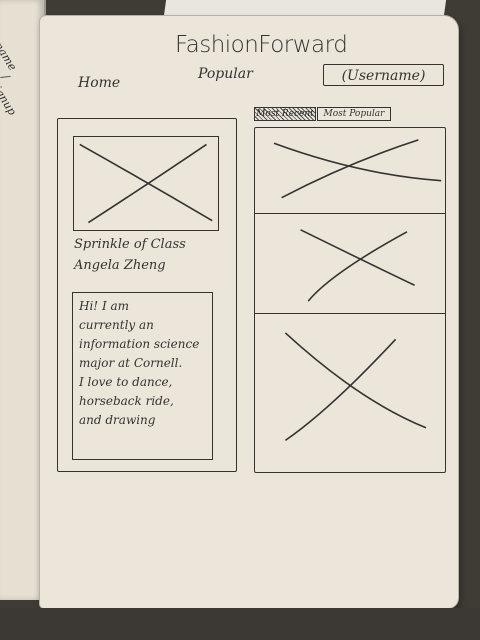 The width and height of the screenshot is (480, 640). What do you see at coordinates (117, 420) in the screenshot?
I see `bio-line: and drawing` at bounding box center [117, 420].